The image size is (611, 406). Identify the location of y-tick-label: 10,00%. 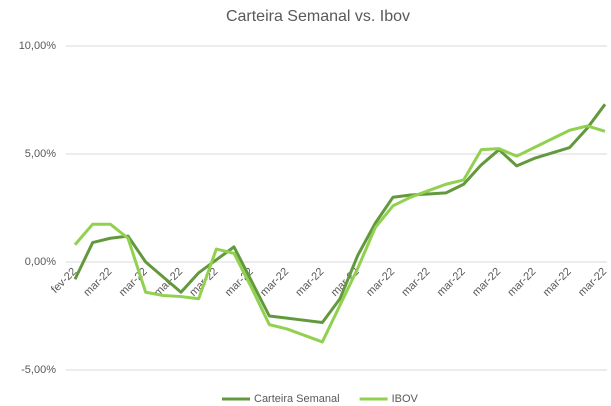
(38, 46).